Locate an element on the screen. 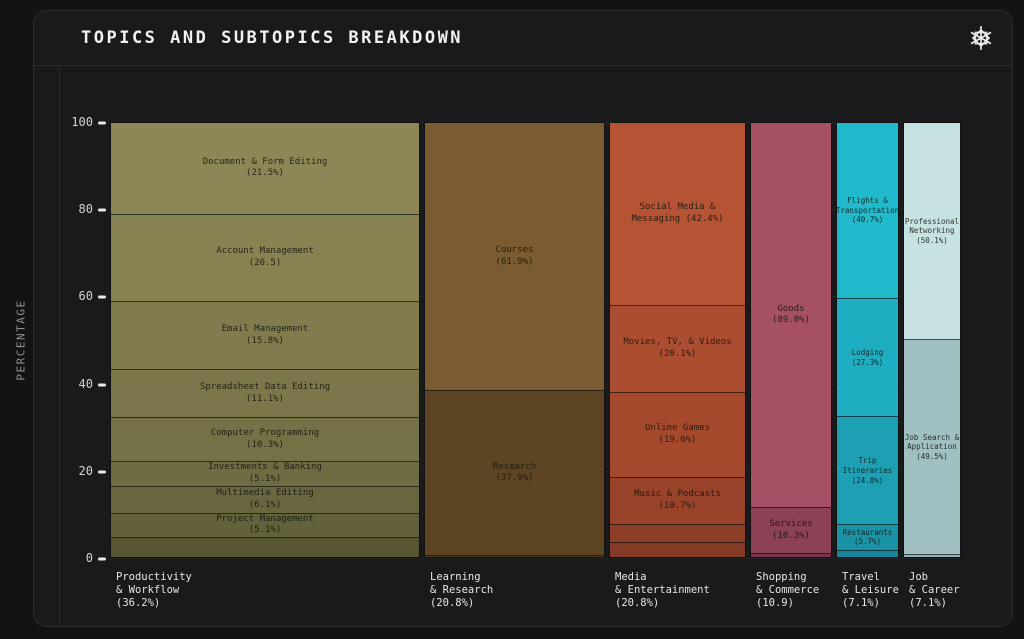 Image resolution: width=1024 pixels, height=639 pixels. segment-label: Account Management (20.5) is located at coordinates (265, 257).